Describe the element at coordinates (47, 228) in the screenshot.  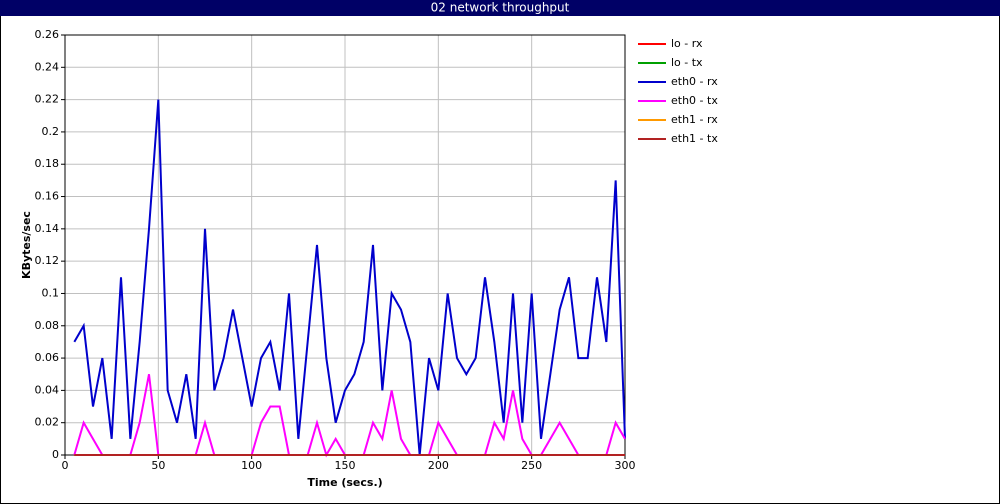
I see `y-tick-label: 0.14` at that location.